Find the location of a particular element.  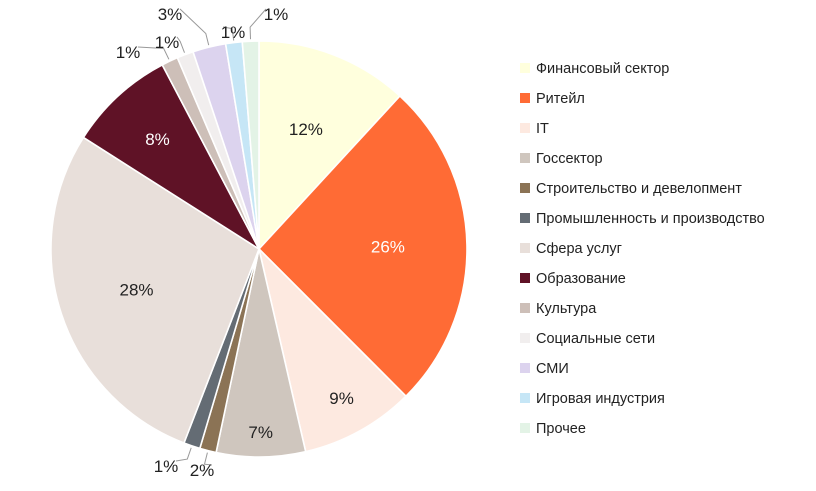

slice-label-12: 1% is located at coordinates (233, 32).